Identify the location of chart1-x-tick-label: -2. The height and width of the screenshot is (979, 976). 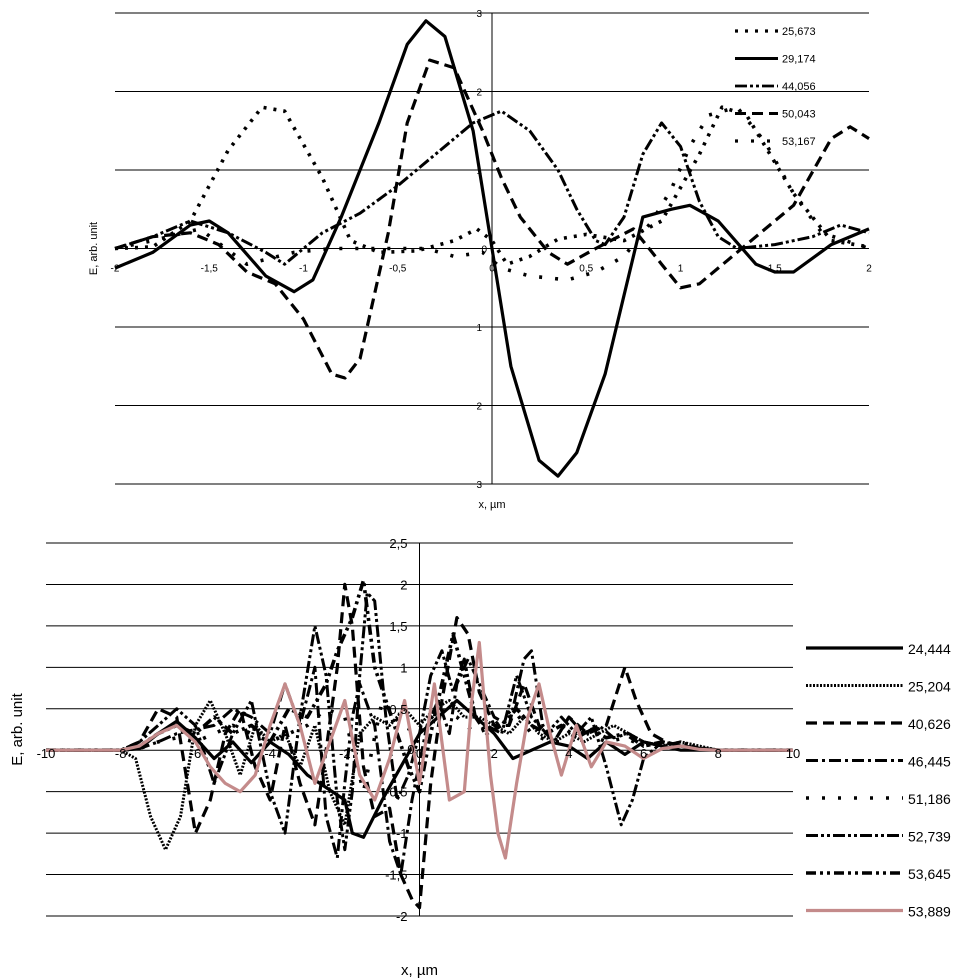
(115, 269).